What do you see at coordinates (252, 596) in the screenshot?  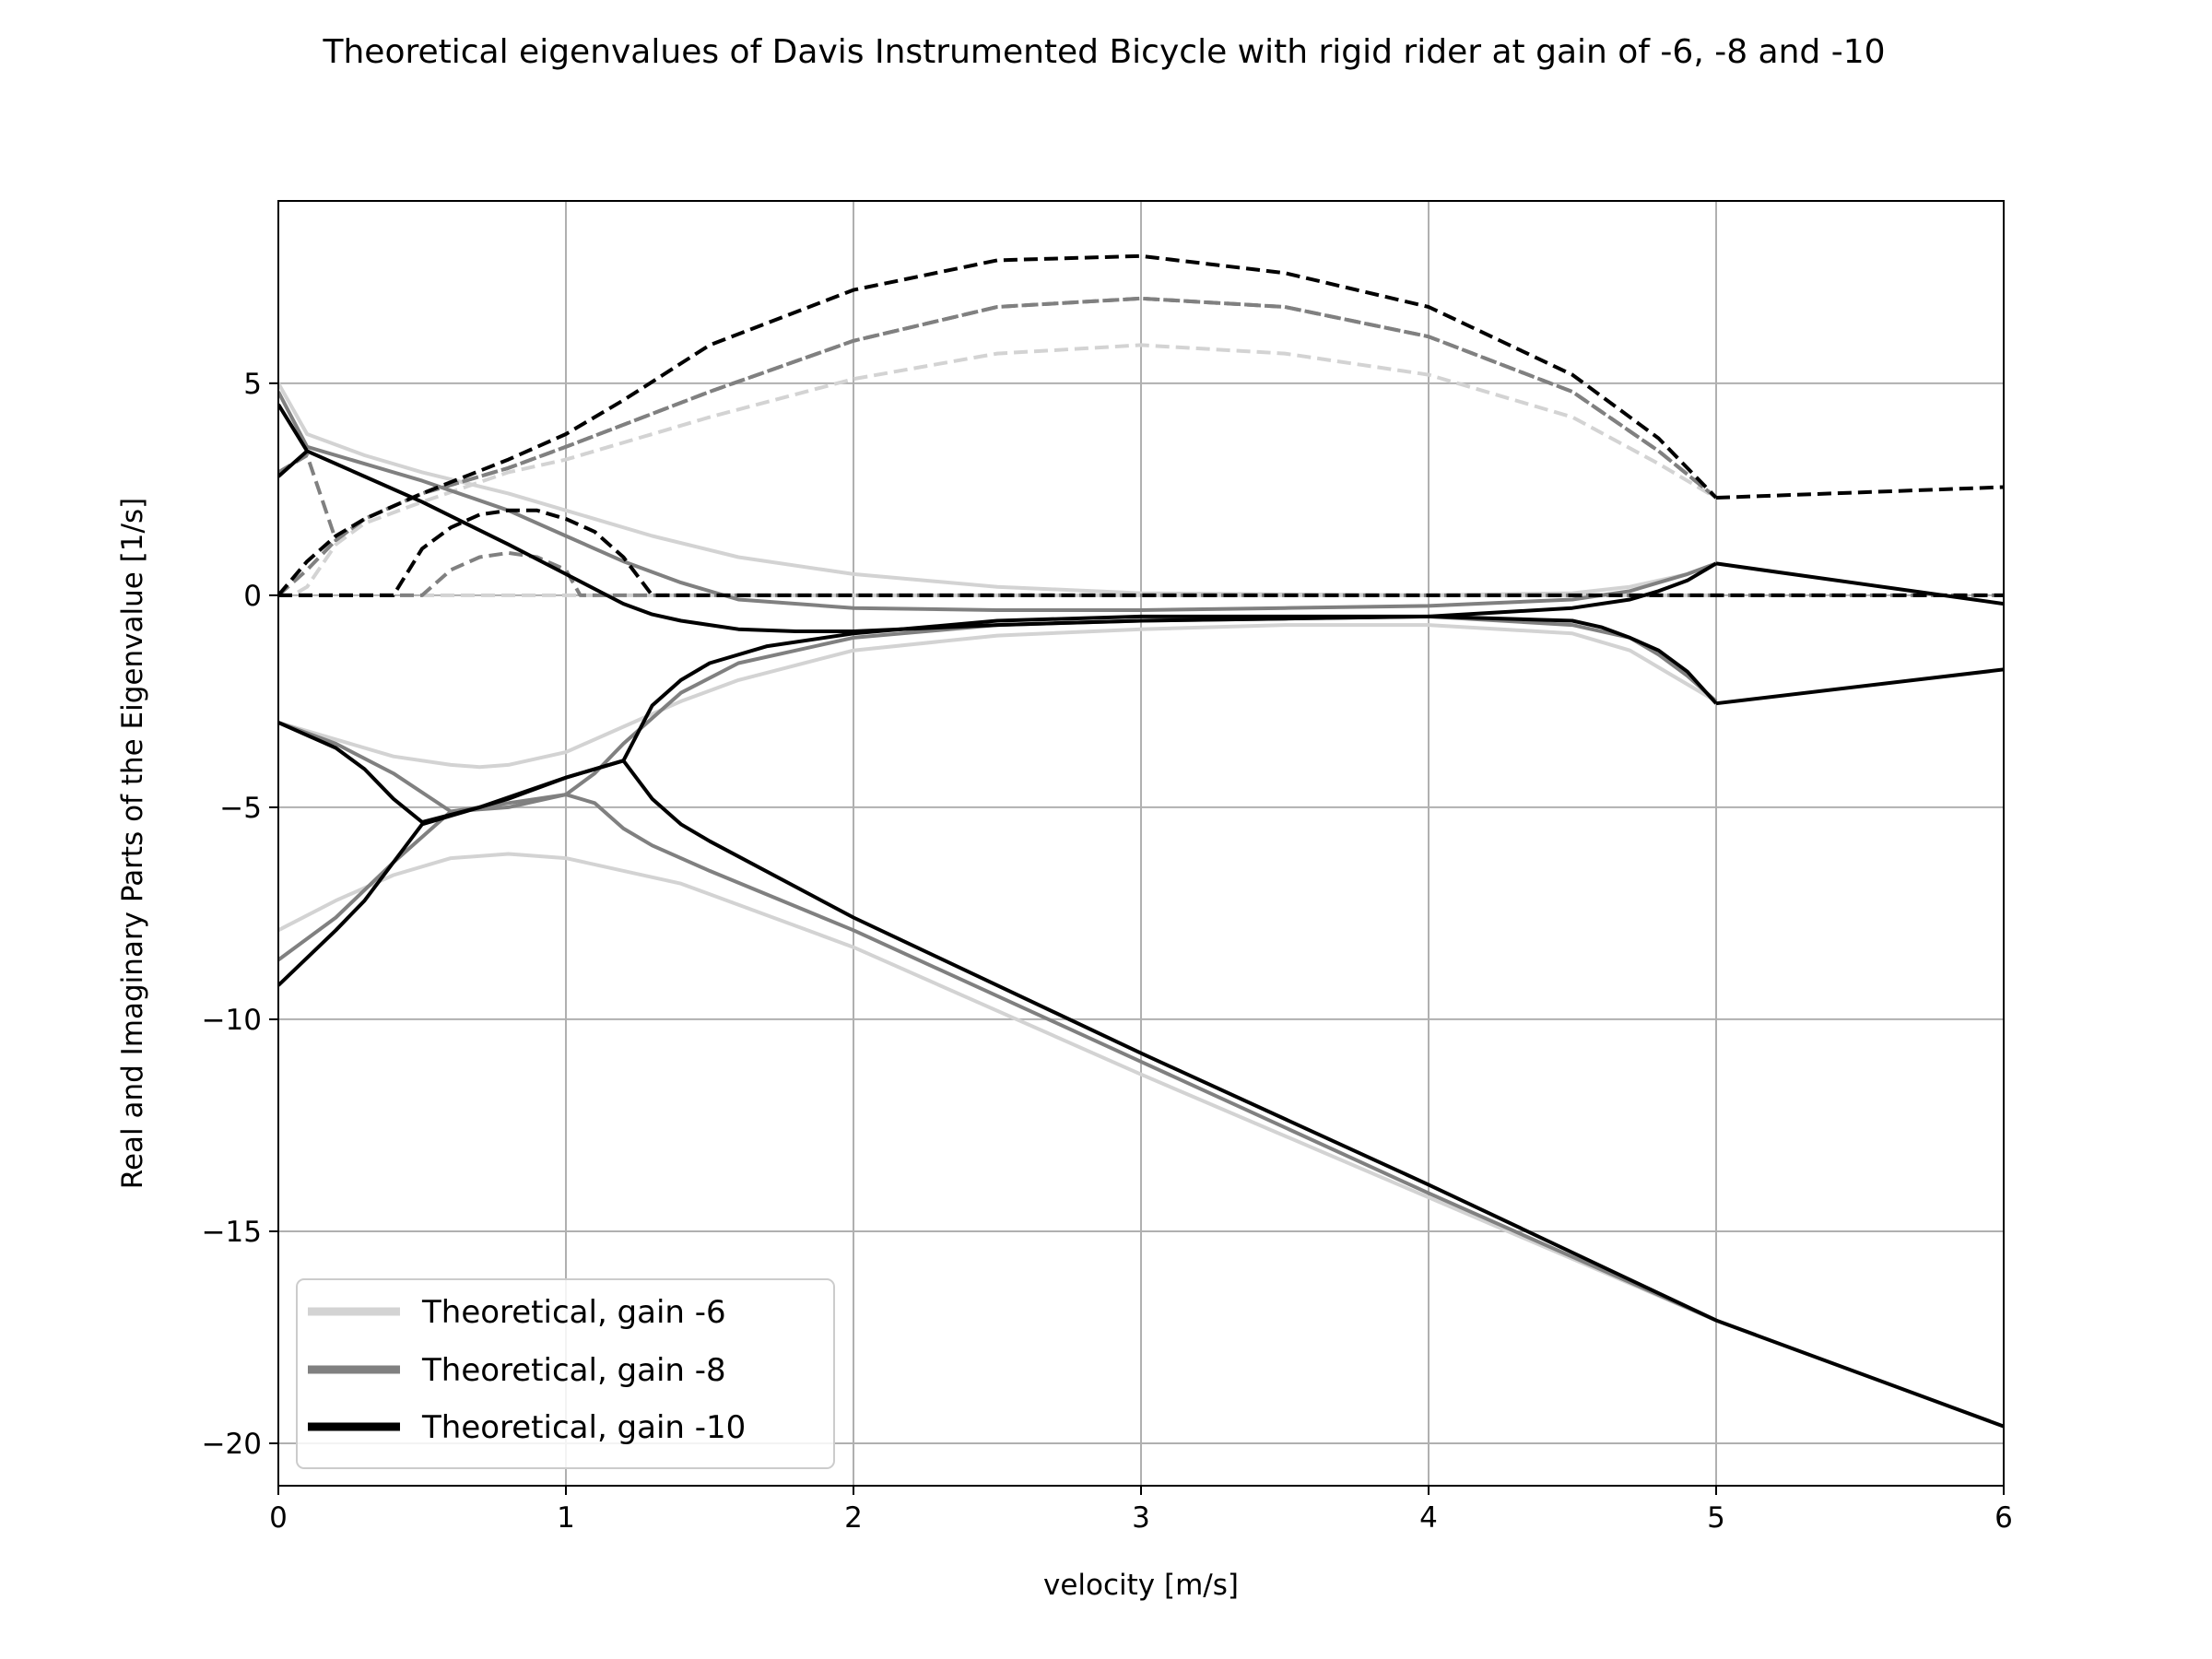 I see `y-tick-label: 0` at bounding box center [252, 596].